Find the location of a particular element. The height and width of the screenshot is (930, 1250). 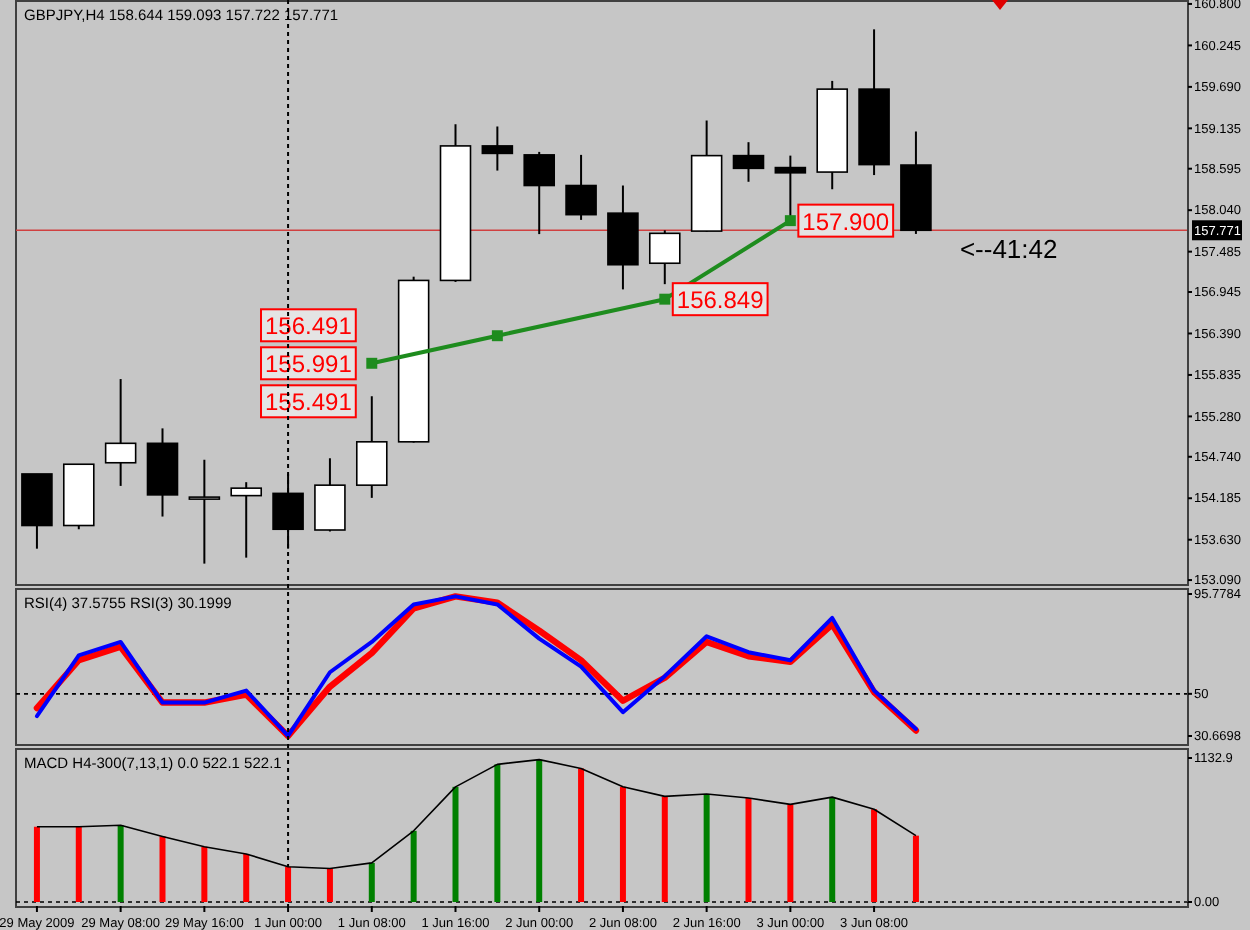

annotation: 156.491 is located at coordinates (309, 326).